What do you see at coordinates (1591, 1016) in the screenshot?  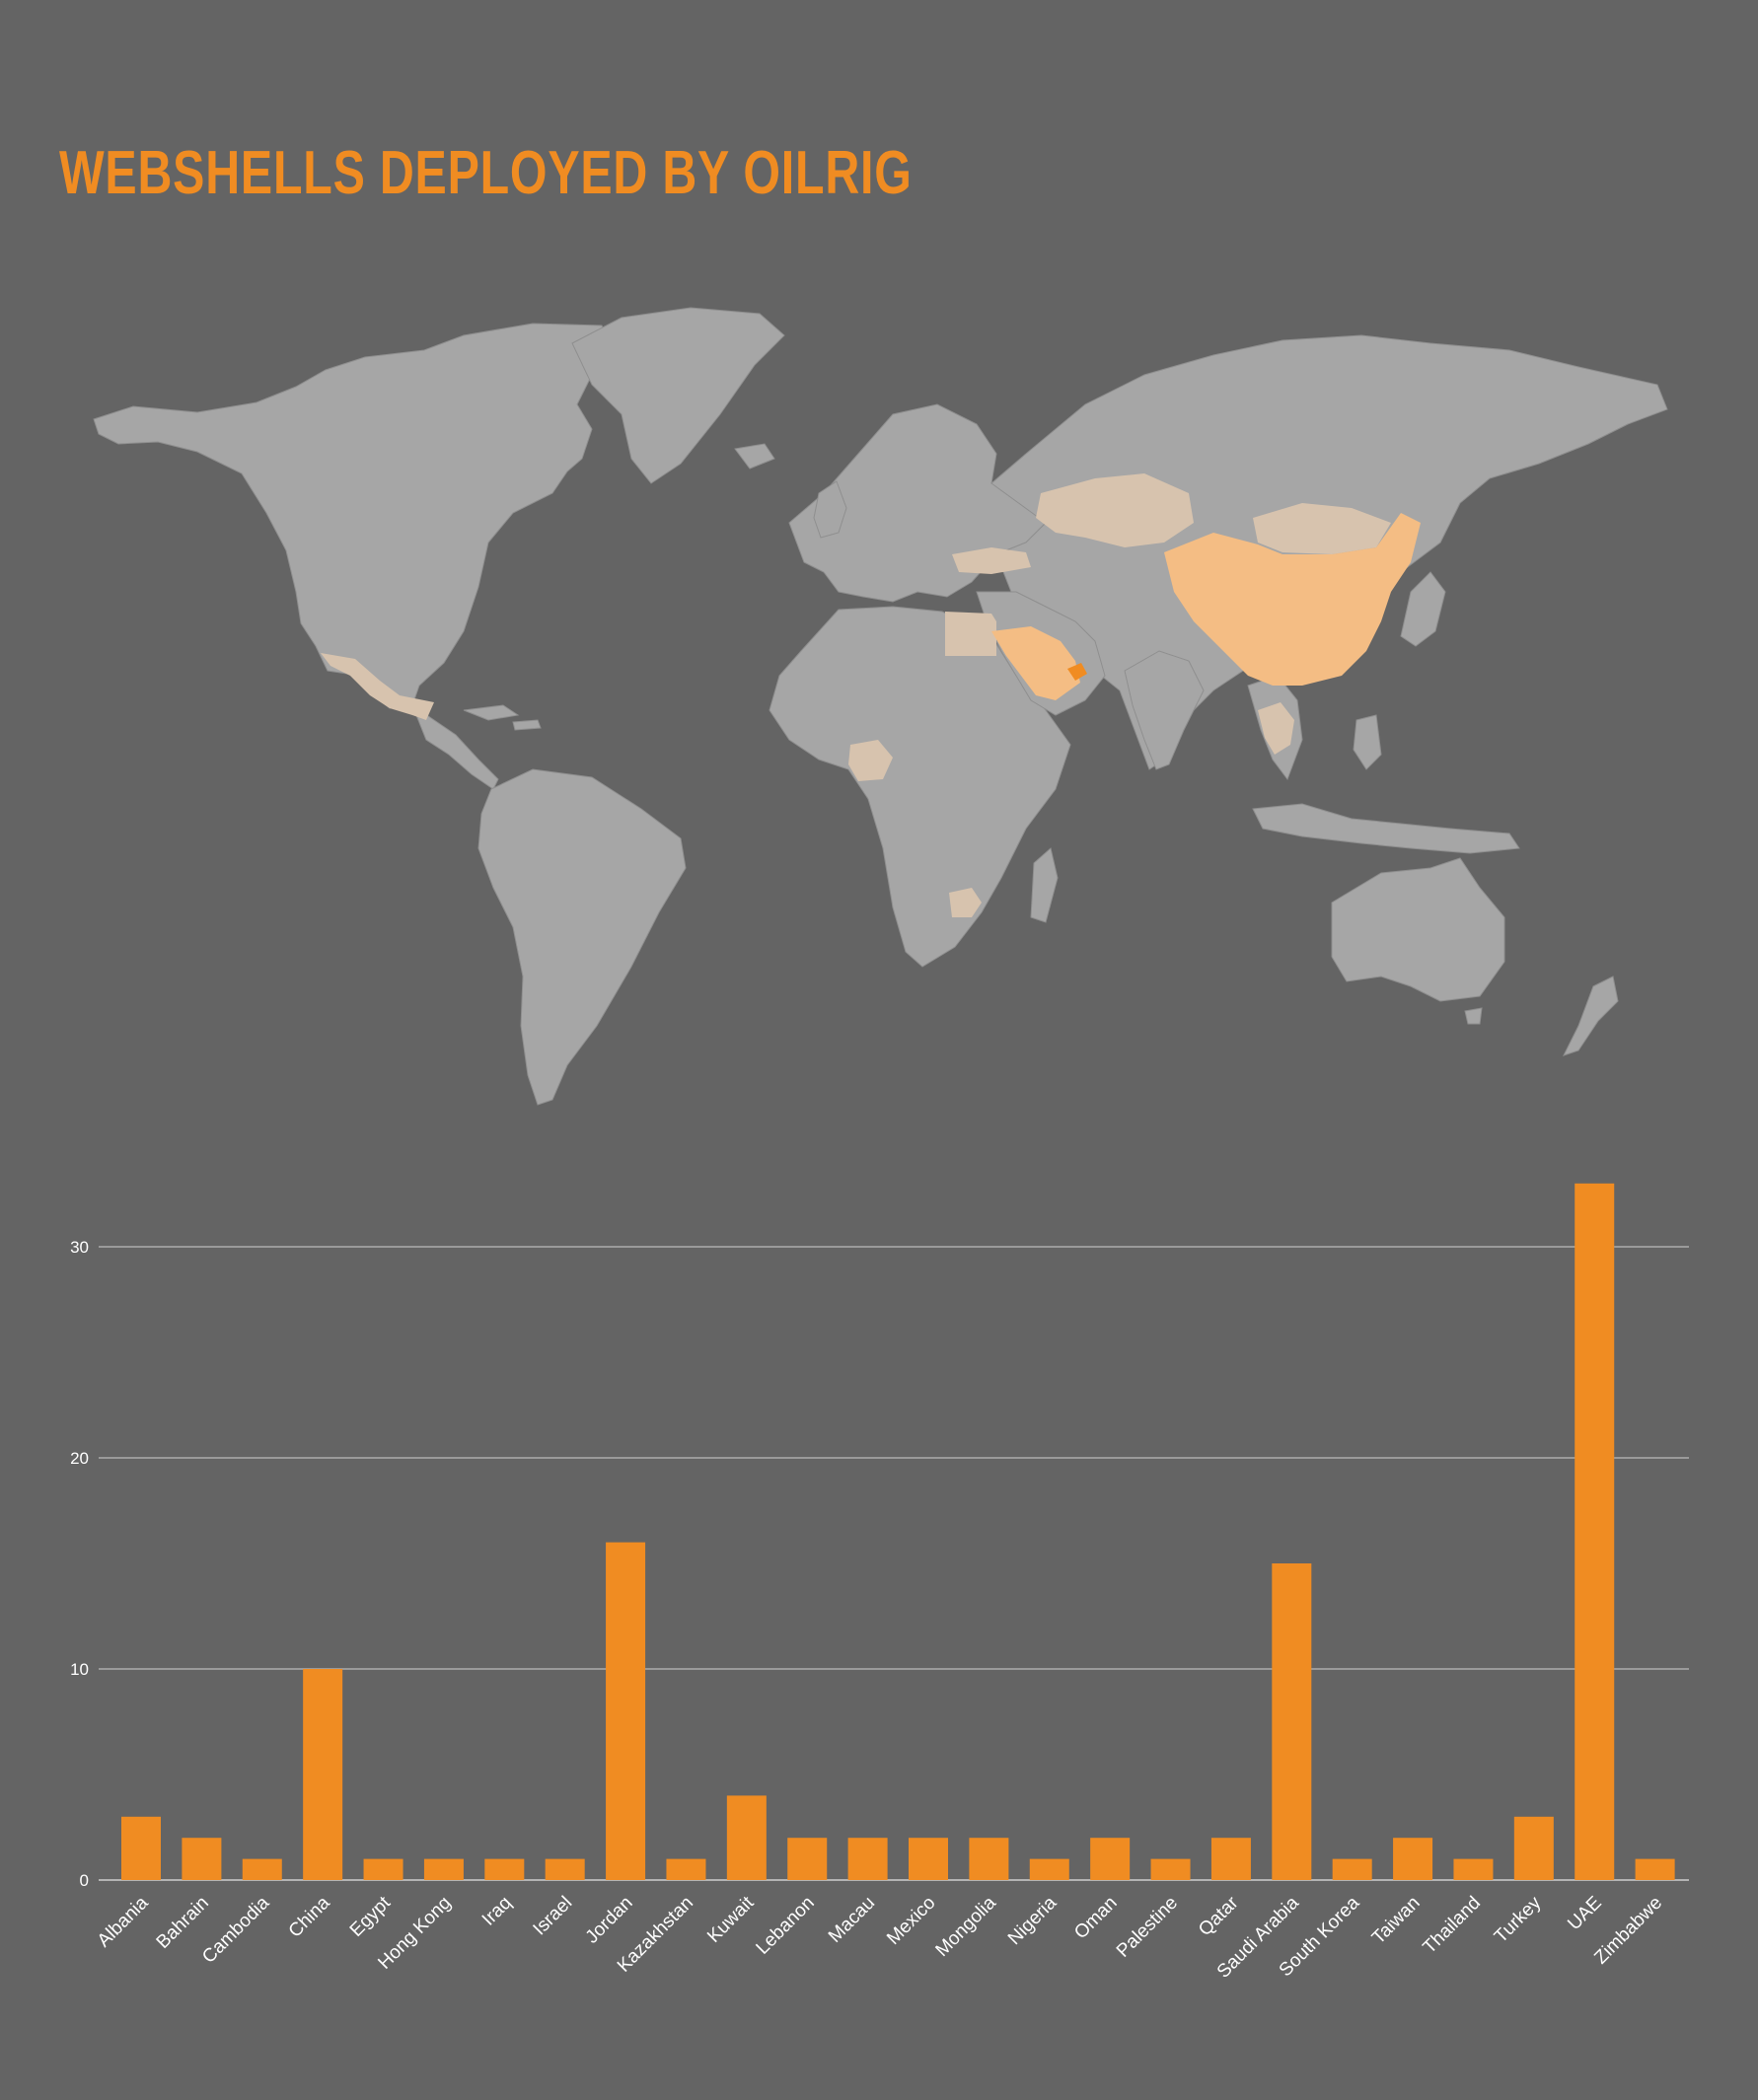 I see `land-new-zealand` at bounding box center [1591, 1016].